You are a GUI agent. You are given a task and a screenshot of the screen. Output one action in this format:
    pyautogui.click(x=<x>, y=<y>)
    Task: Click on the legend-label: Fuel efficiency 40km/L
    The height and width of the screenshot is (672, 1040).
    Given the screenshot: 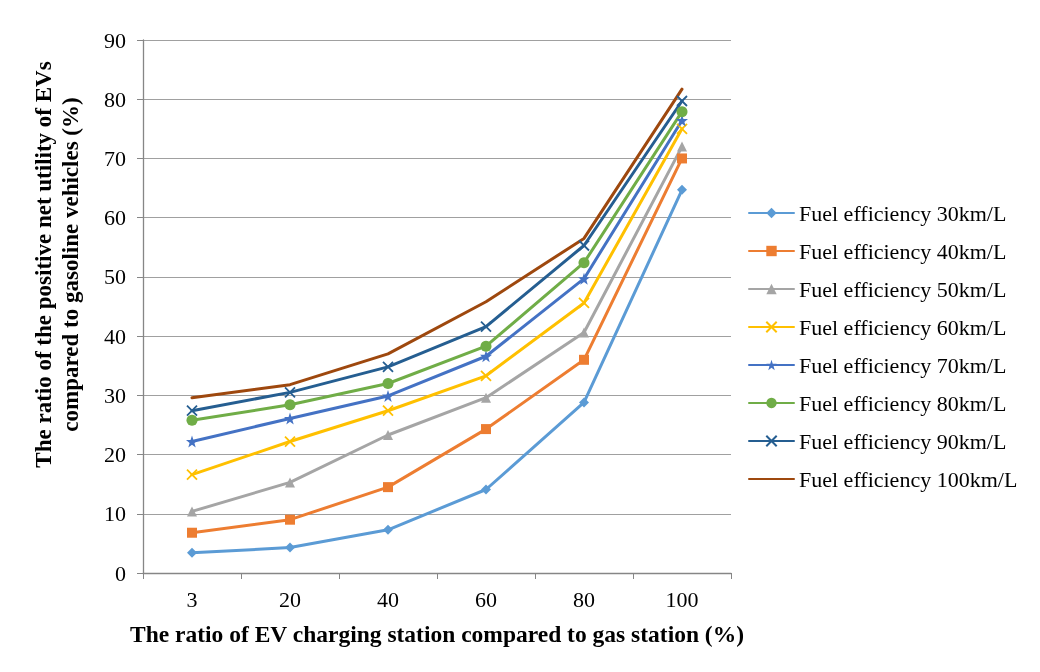 What is the action you would take?
    pyautogui.click(x=903, y=251)
    